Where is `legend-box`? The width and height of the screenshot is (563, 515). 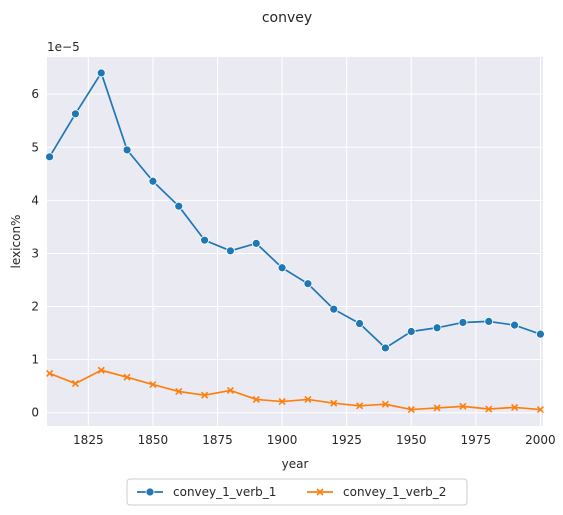
legend-box is located at coordinates (297, 492).